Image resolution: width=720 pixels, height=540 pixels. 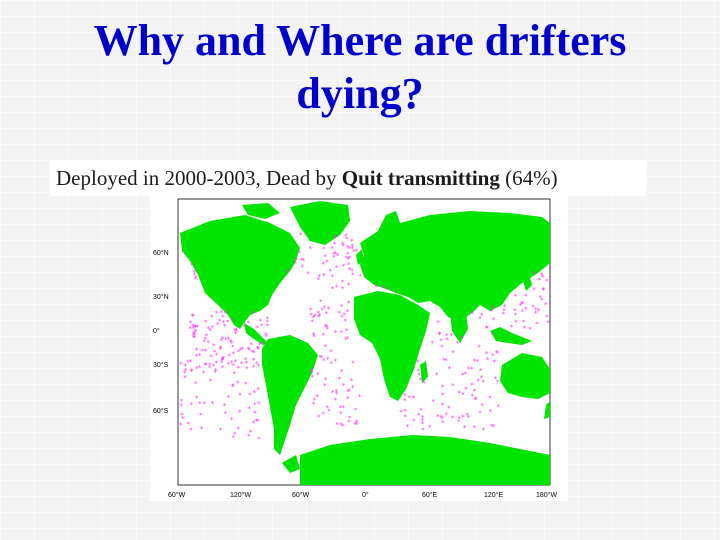 I want to click on caption-bold: Quit transmitting, so click(x=420, y=178).